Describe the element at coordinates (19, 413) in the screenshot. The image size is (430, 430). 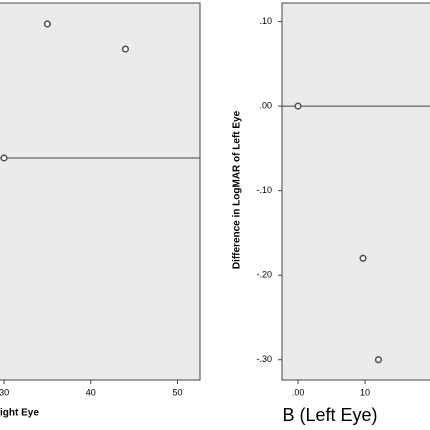
I see `x-axis-label: ight Eye` at that location.